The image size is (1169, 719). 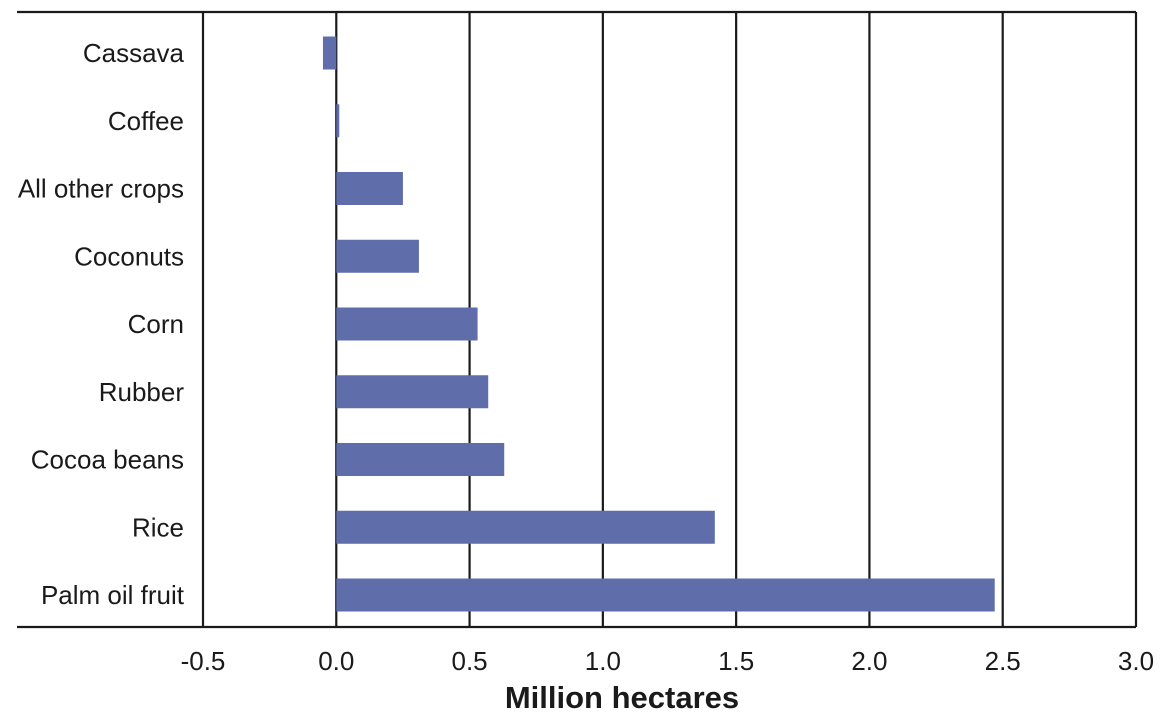 What do you see at coordinates (1003, 661) in the screenshot?
I see `x-tick-label-2.5: 2.5` at bounding box center [1003, 661].